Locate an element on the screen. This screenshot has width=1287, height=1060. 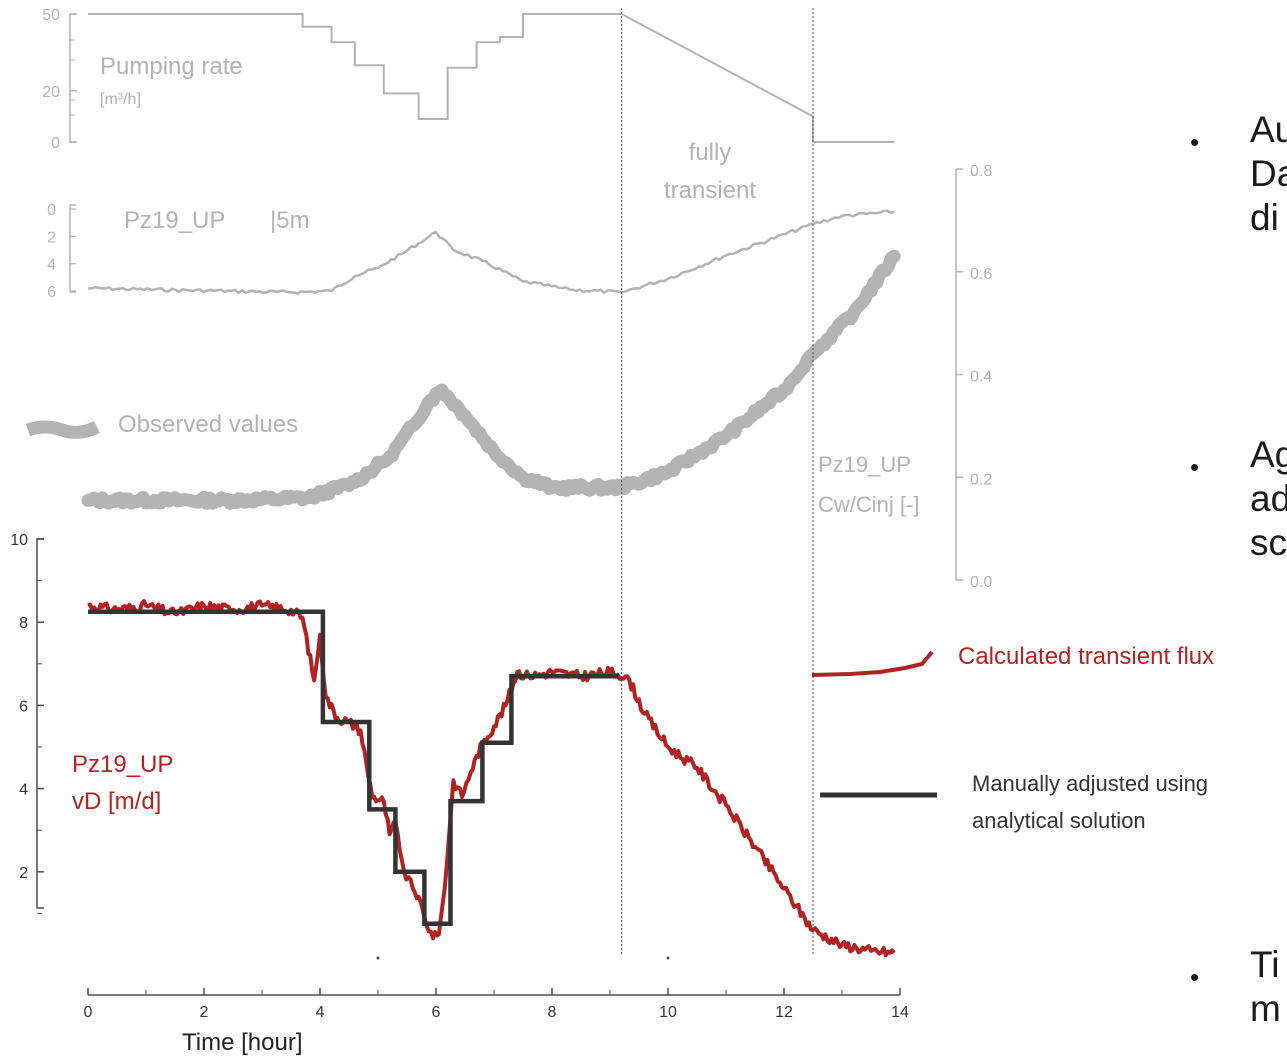
calculated-flux-legend-swatch is located at coordinates (872, 663).